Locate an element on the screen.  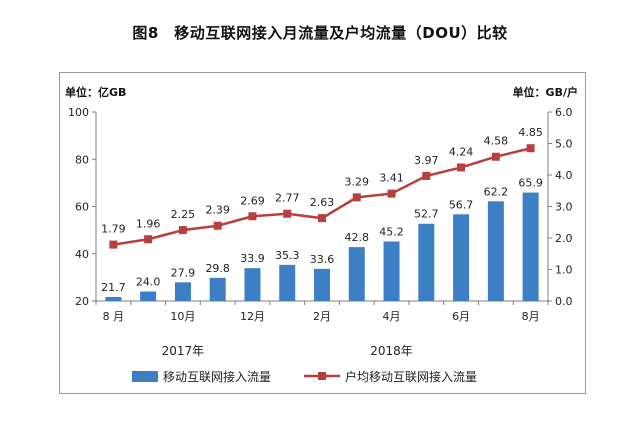
bar-value-label: 56.7 is located at coordinates (461, 204).